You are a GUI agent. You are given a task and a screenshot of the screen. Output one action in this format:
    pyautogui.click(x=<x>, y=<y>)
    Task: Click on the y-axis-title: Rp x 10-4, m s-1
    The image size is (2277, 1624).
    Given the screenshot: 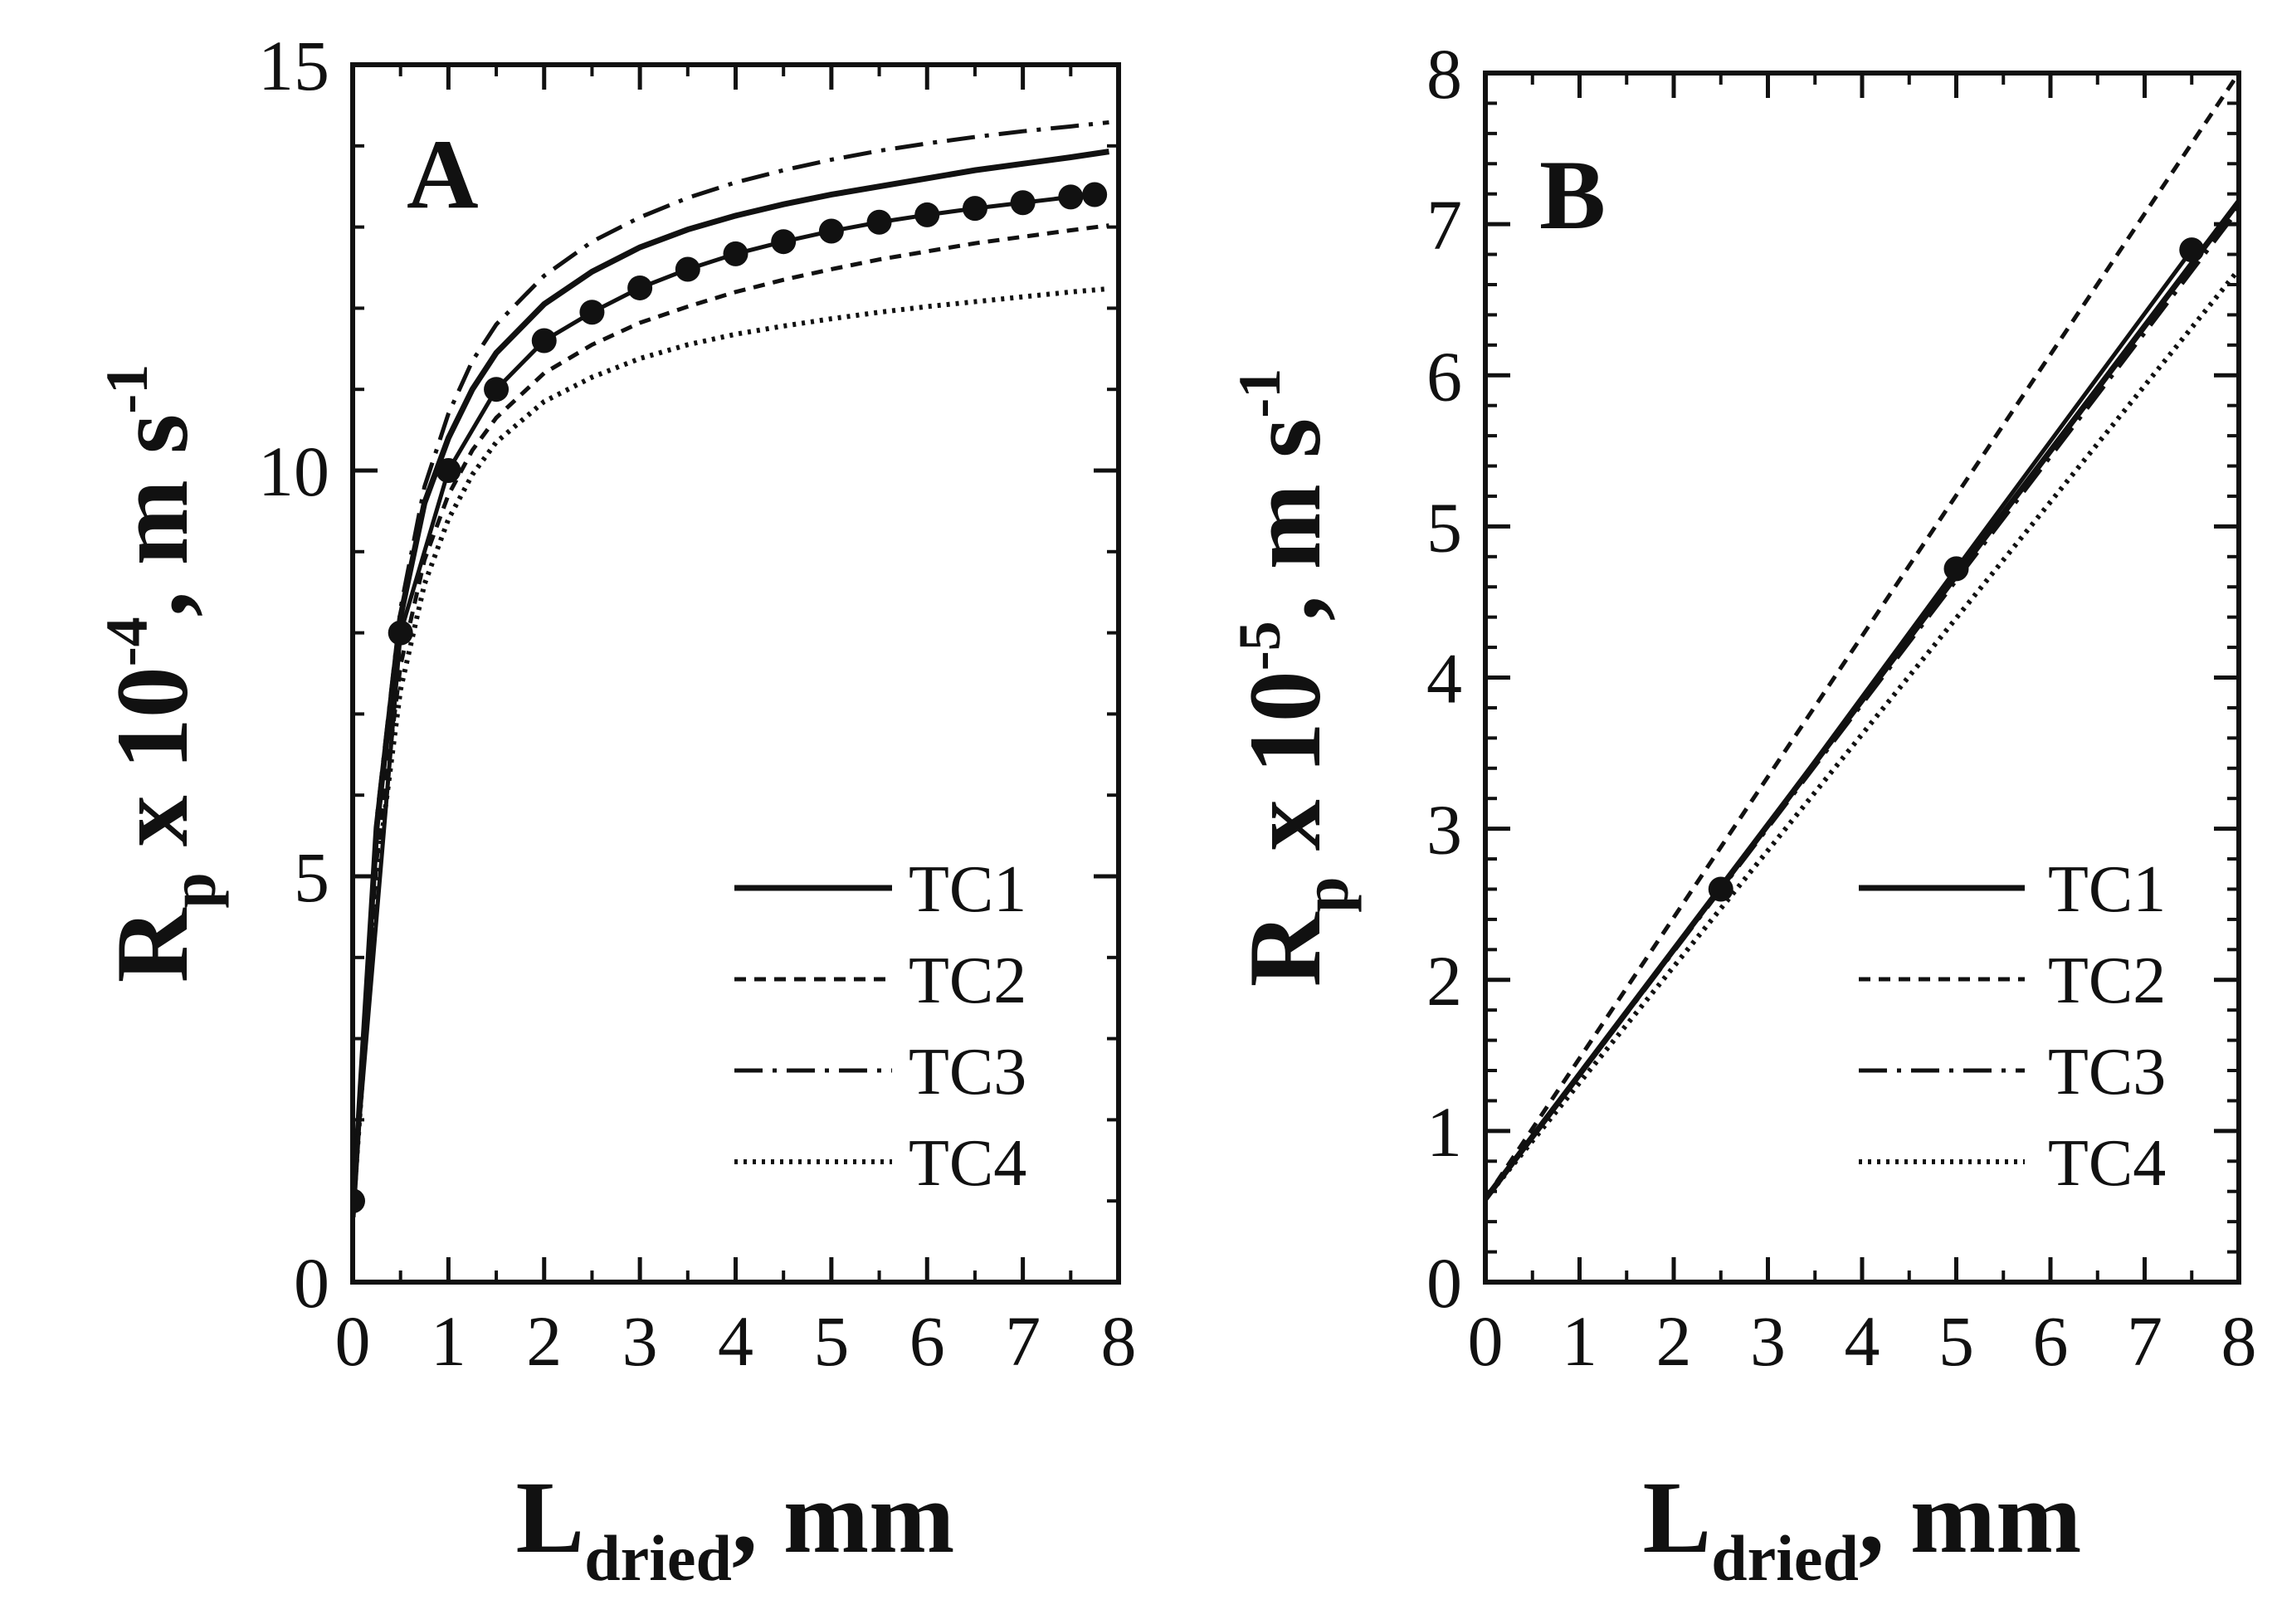 What is the action you would take?
    pyautogui.click(x=161, y=673)
    